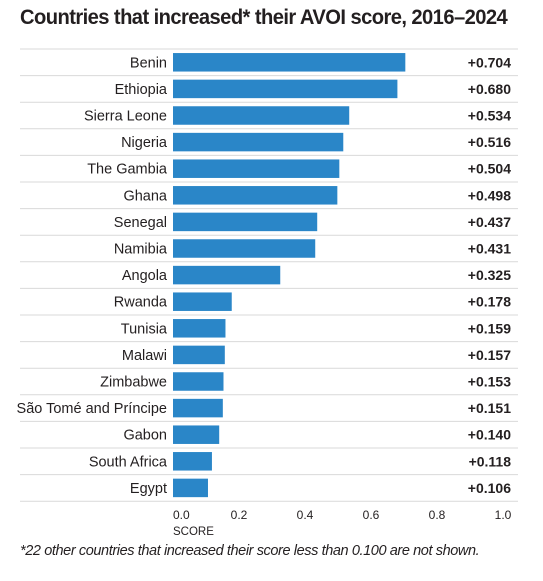  Describe the element at coordinates (490, 461) in the screenshot. I see `value-label: +0.118` at that location.